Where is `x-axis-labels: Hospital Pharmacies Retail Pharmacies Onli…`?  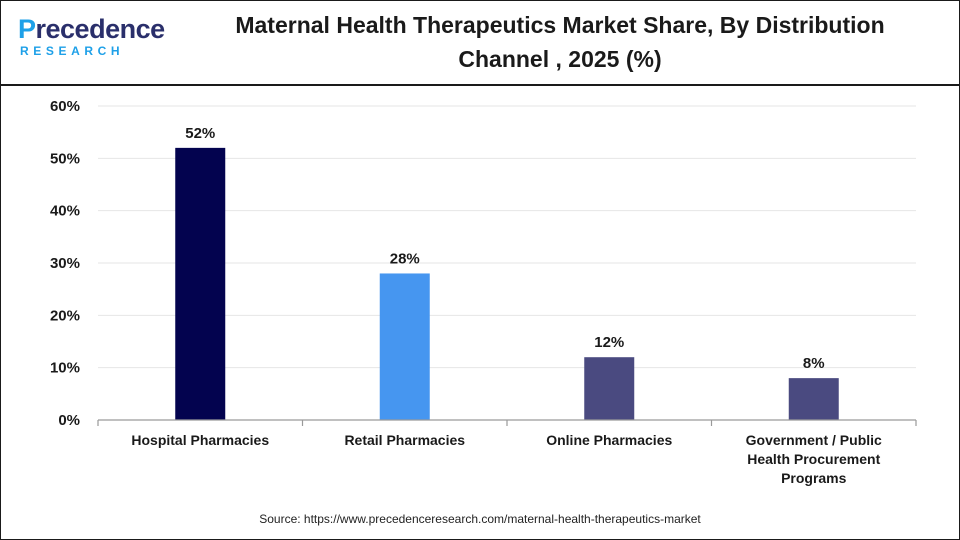
x-axis-labels: Hospital Pharmacies Retail Pharmacies Onli… is located at coordinates (506, 459).